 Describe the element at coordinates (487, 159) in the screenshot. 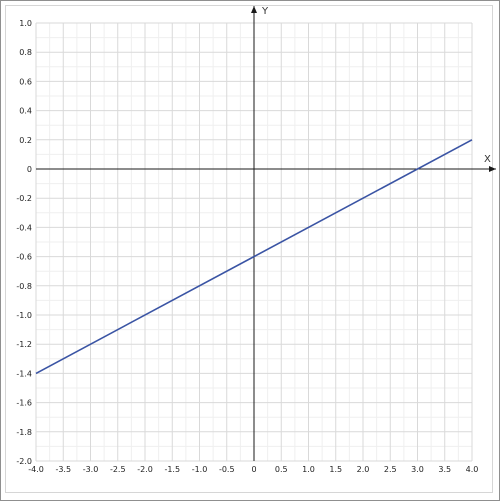

I see `x-axis-label: X` at that location.